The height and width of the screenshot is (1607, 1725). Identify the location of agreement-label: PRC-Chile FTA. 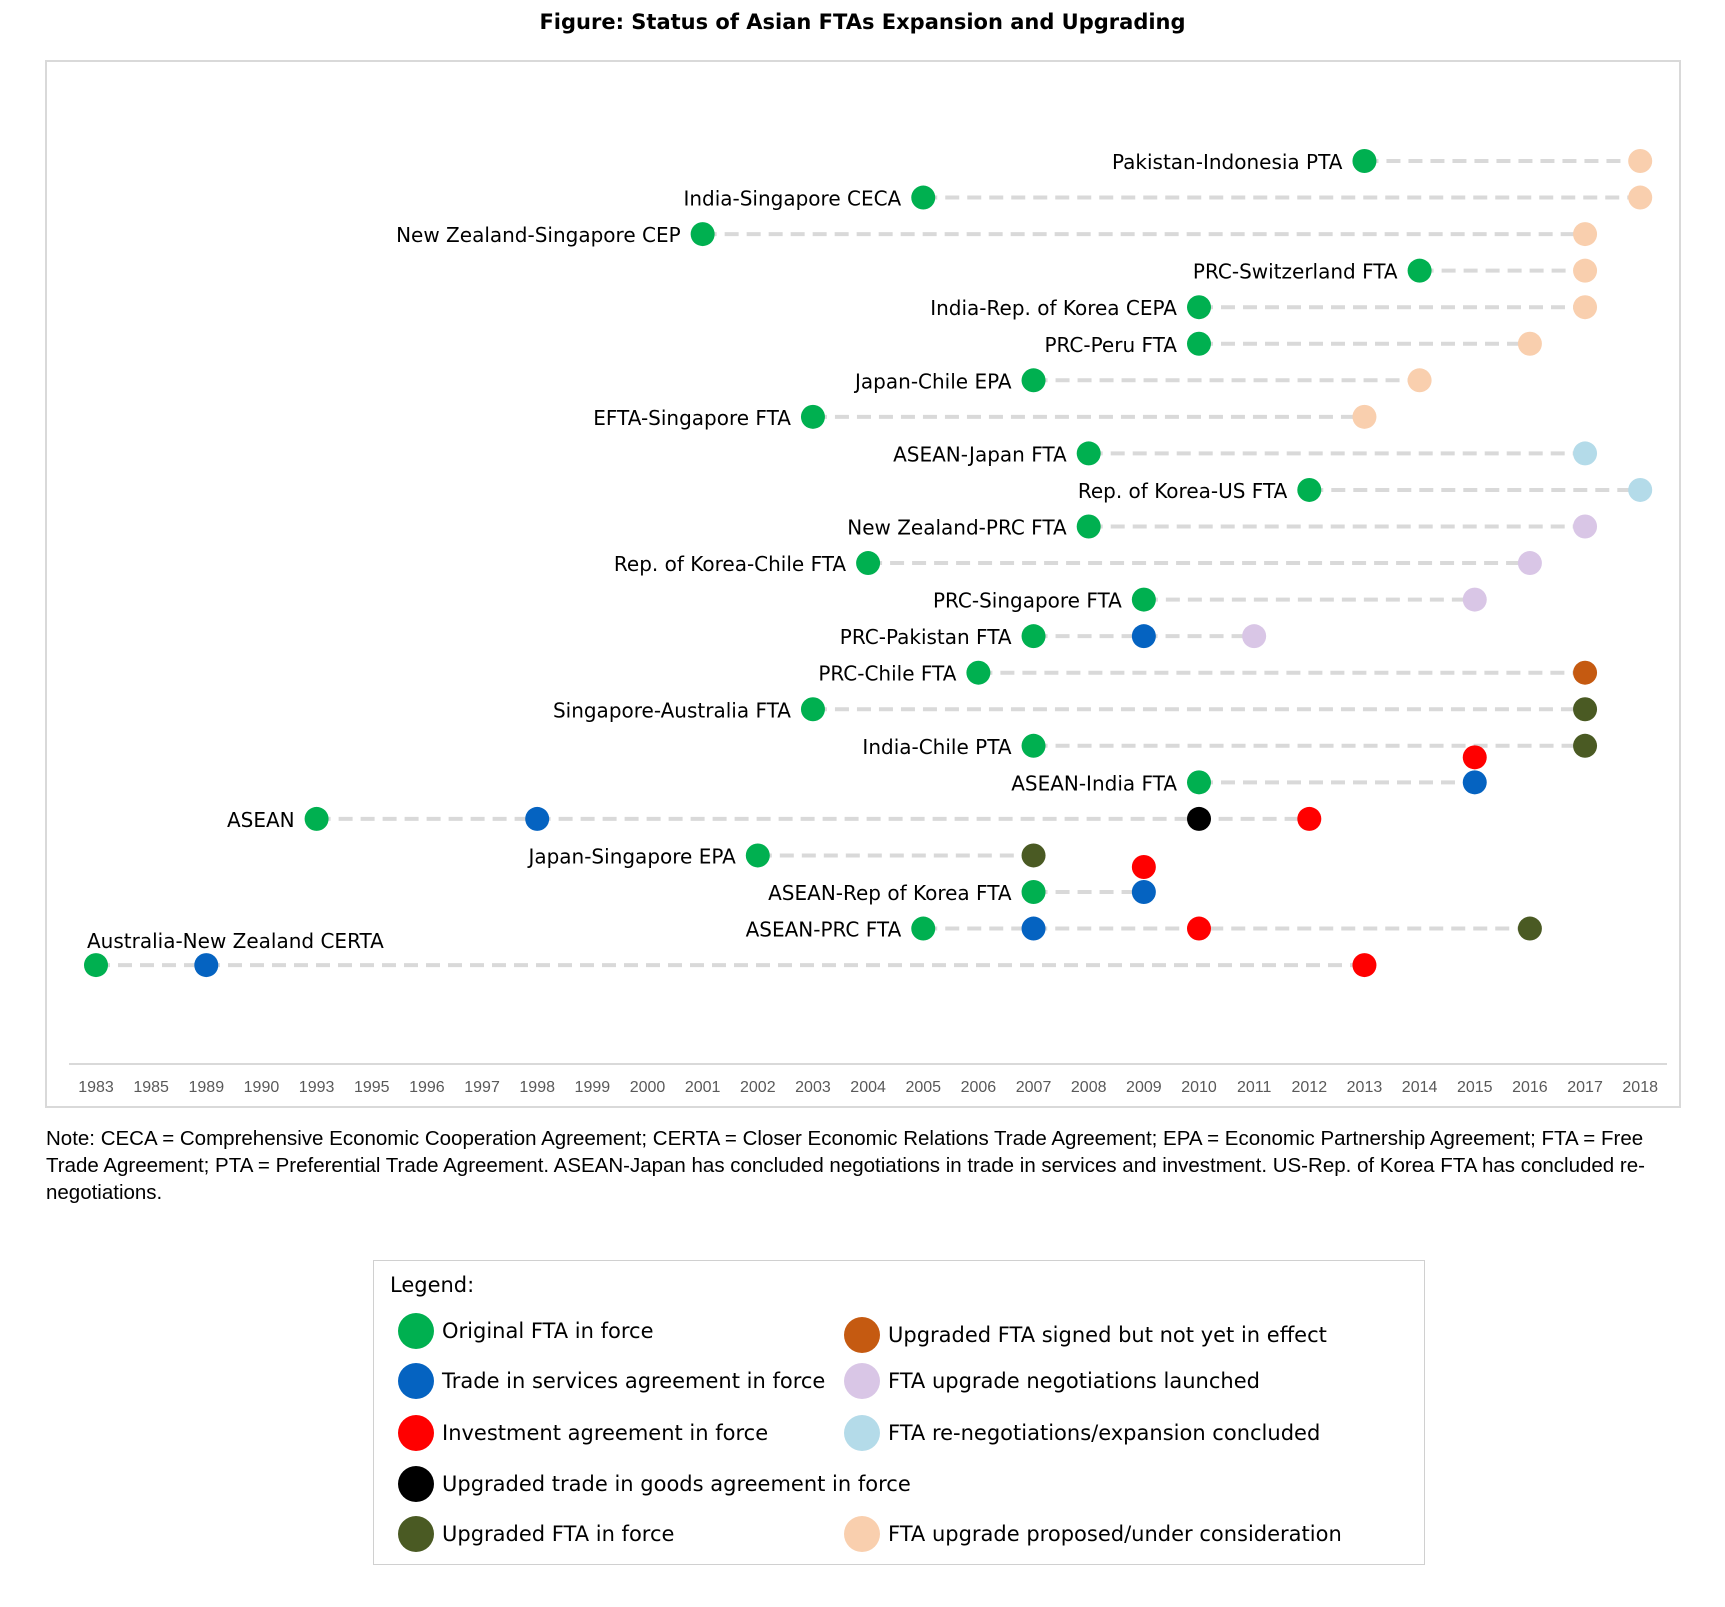
(887, 674).